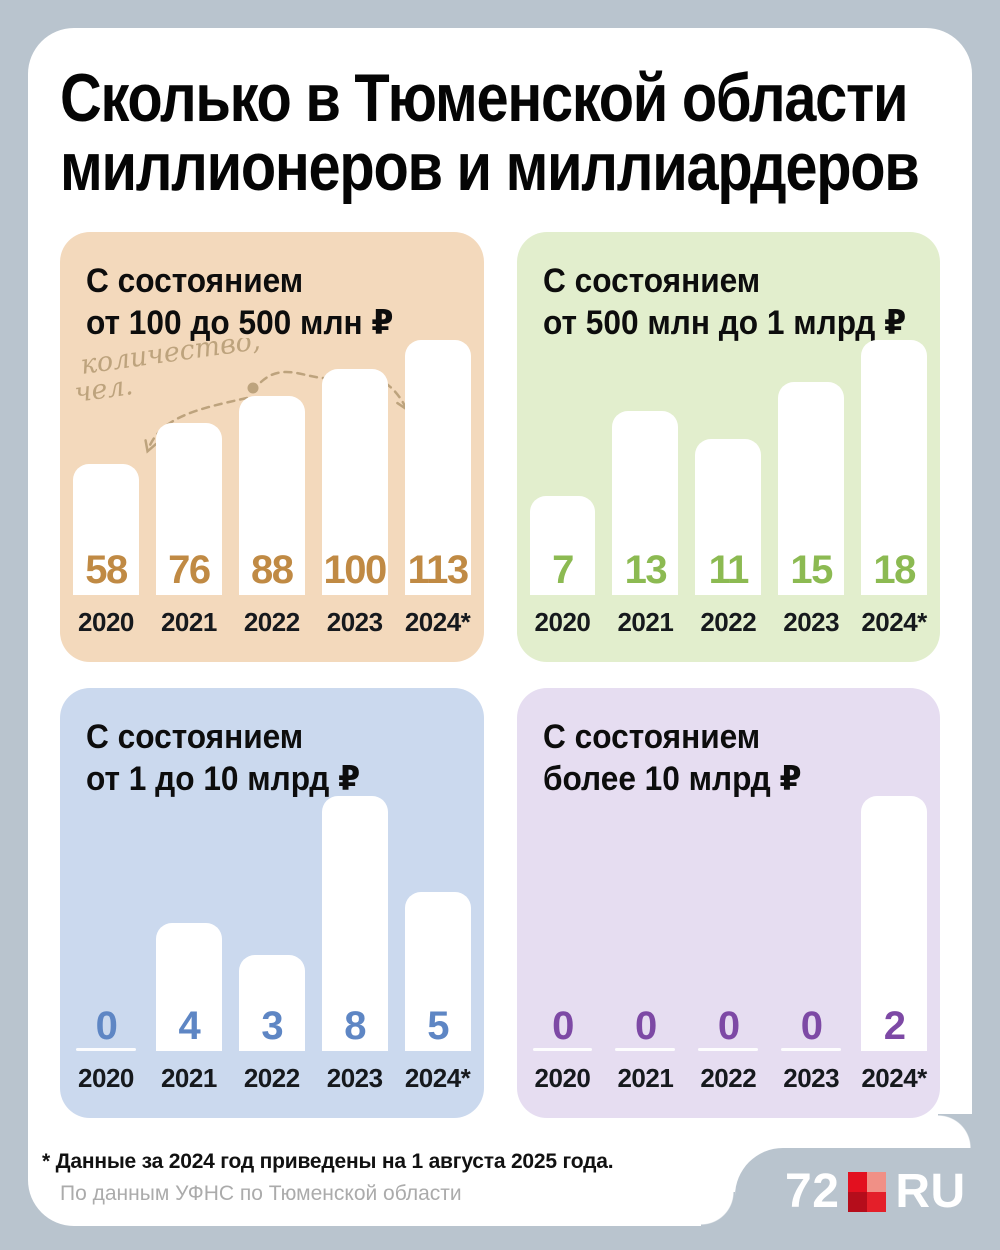 This screenshot has height=1250, width=1000. I want to click on logo-notch: 72 RU, so click(867, 1199).